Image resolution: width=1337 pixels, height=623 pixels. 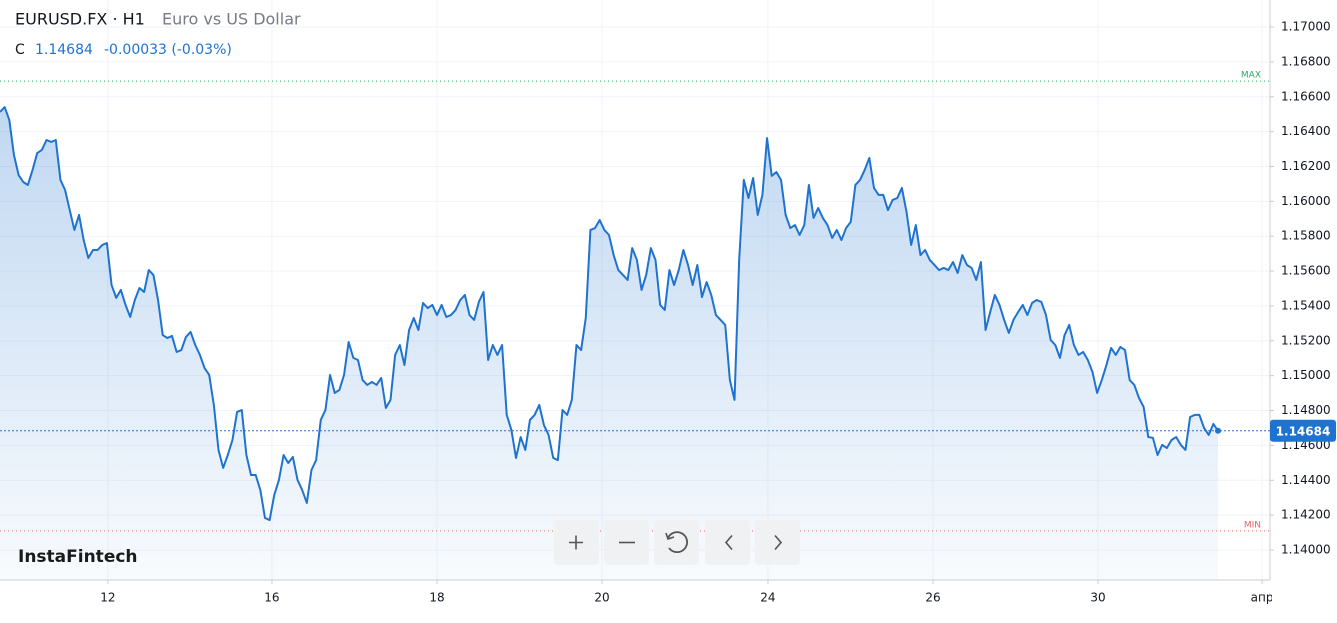 I want to click on reference-label: MIN, so click(x=1252, y=525).